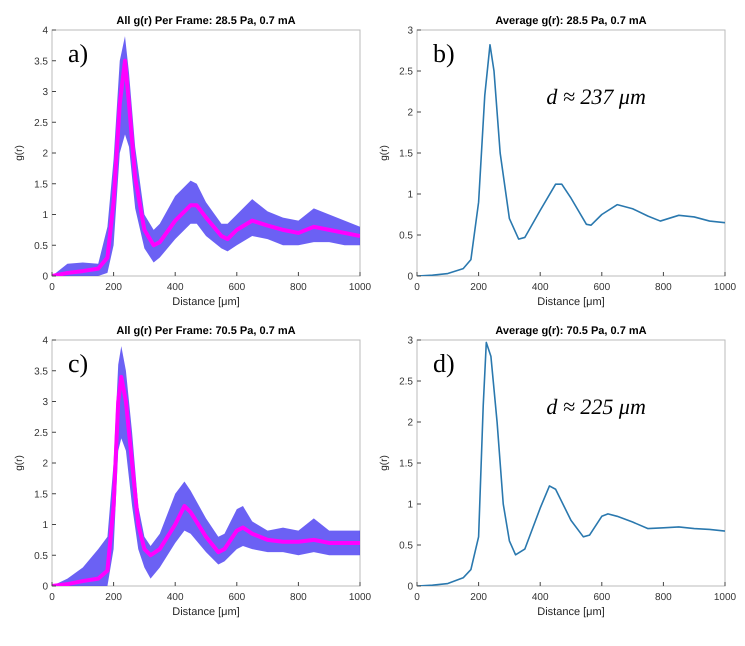 The width and height of the screenshot is (745, 646). Describe the element at coordinates (571, 160) in the screenshot. I see `line-series` at that location.